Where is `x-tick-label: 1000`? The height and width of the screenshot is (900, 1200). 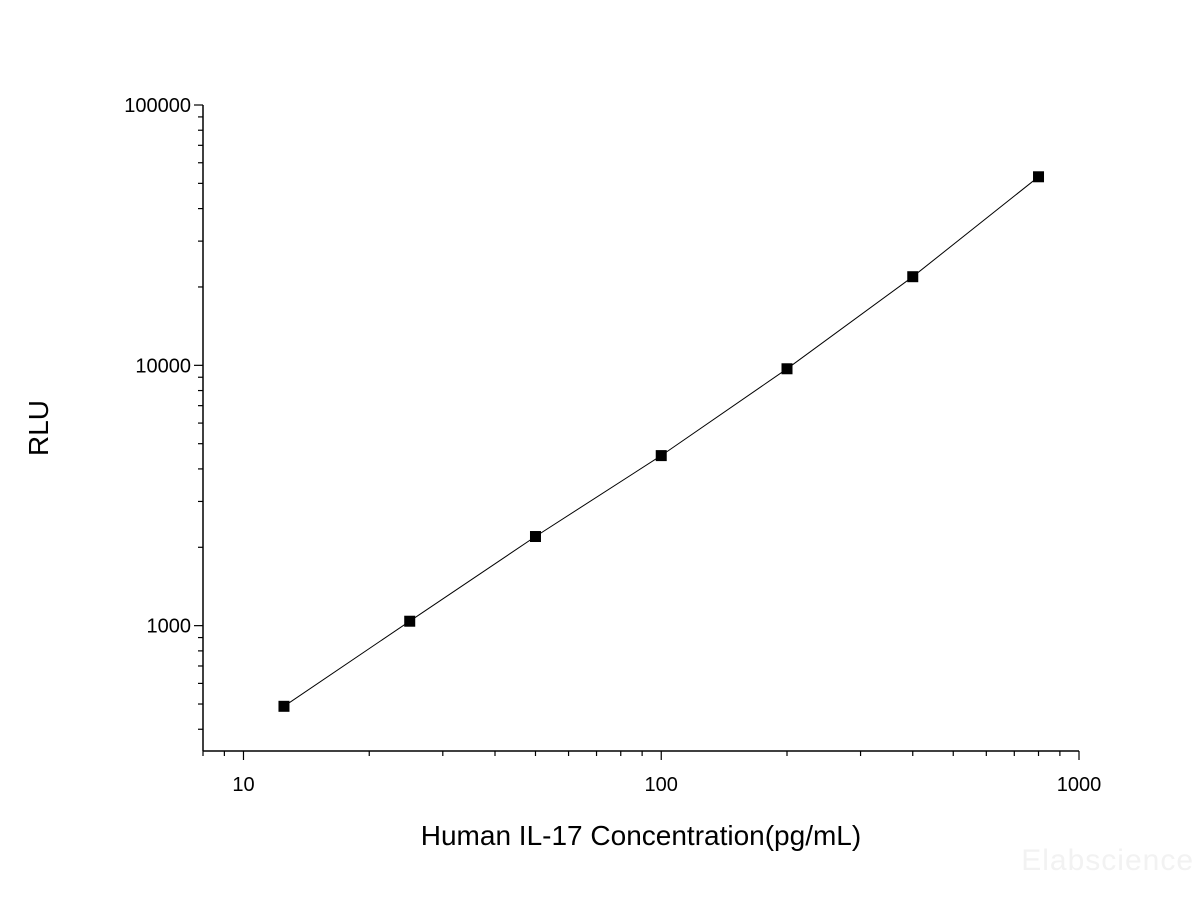 x-tick-label: 1000 is located at coordinates (1079, 785).